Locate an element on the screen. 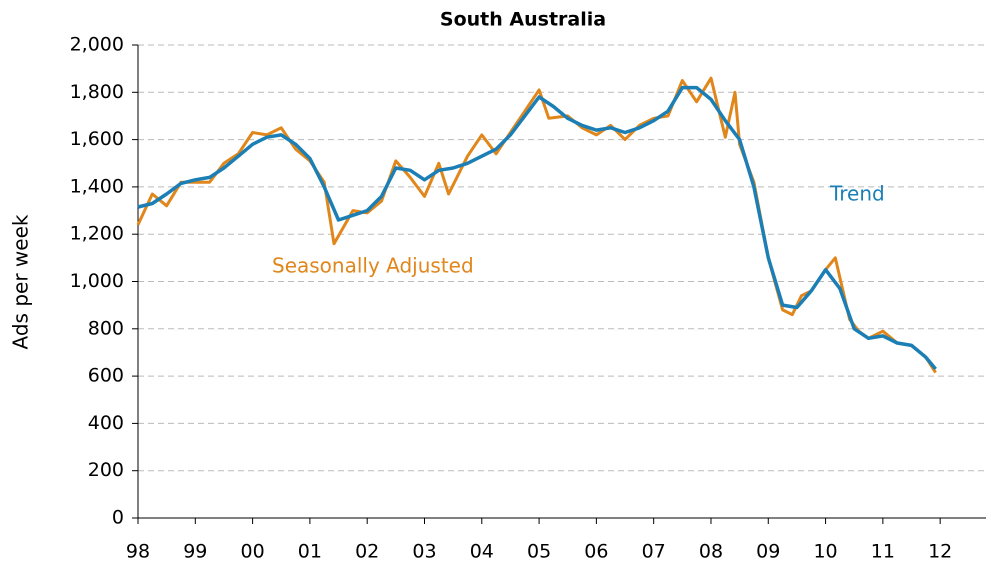 Image resolution: width=991 pixels, height=574 pixels. series-annotation: Trend is located at coordinates (857, 194).